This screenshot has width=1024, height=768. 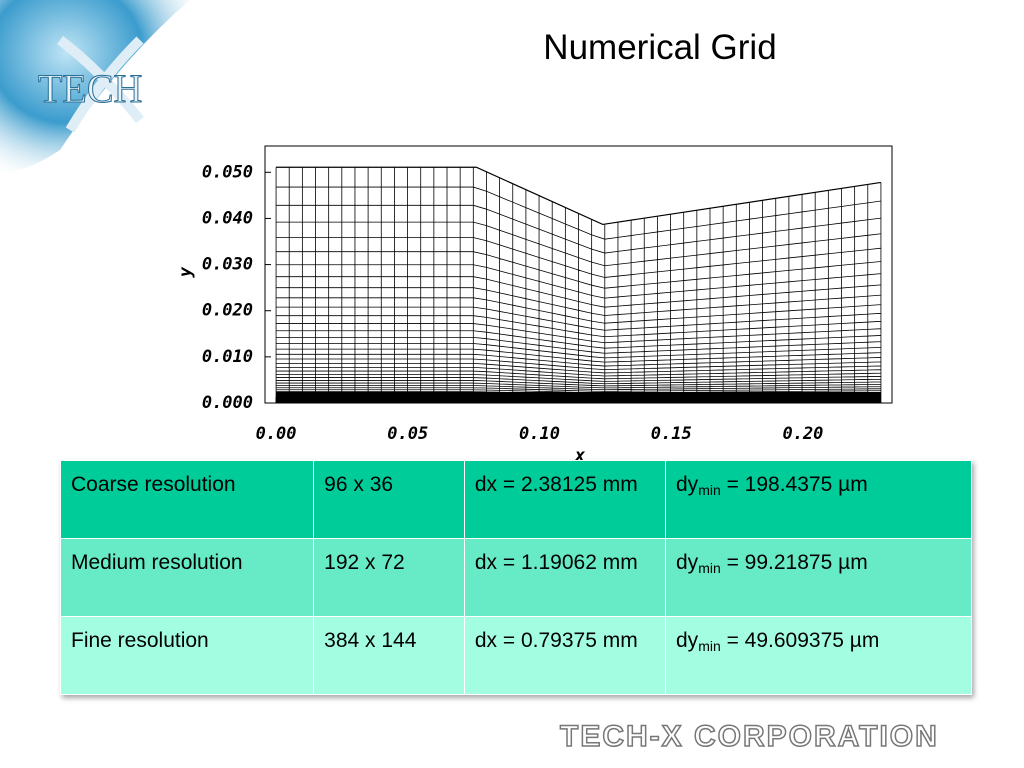 I want to click on x-tick-label: 0.15, so click(x=671, y=434).